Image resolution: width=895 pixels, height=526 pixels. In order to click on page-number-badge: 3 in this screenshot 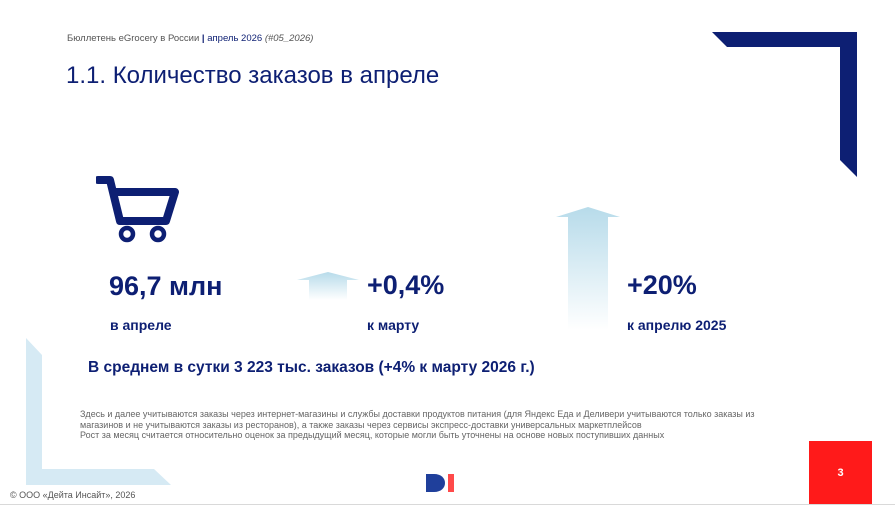, I will do `click(840, 472)`.